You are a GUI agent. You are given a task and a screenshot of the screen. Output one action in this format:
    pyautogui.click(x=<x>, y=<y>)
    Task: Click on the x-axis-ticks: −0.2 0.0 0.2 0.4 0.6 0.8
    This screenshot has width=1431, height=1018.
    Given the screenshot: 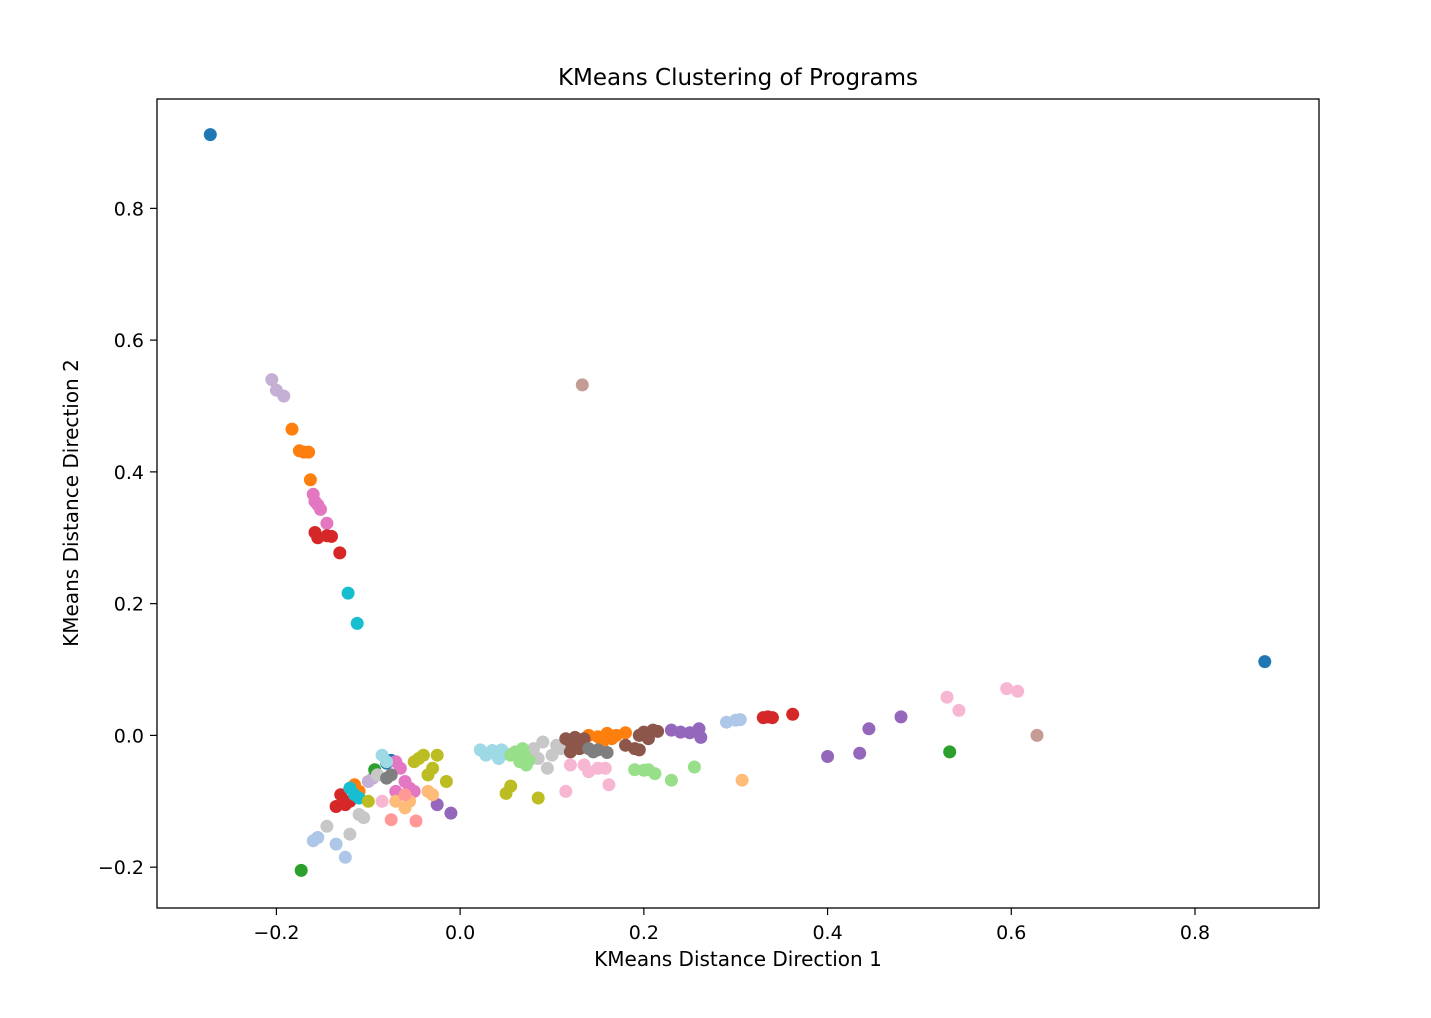 What is the action you would take?
    pyautogui.click(x=731, y=926)
    